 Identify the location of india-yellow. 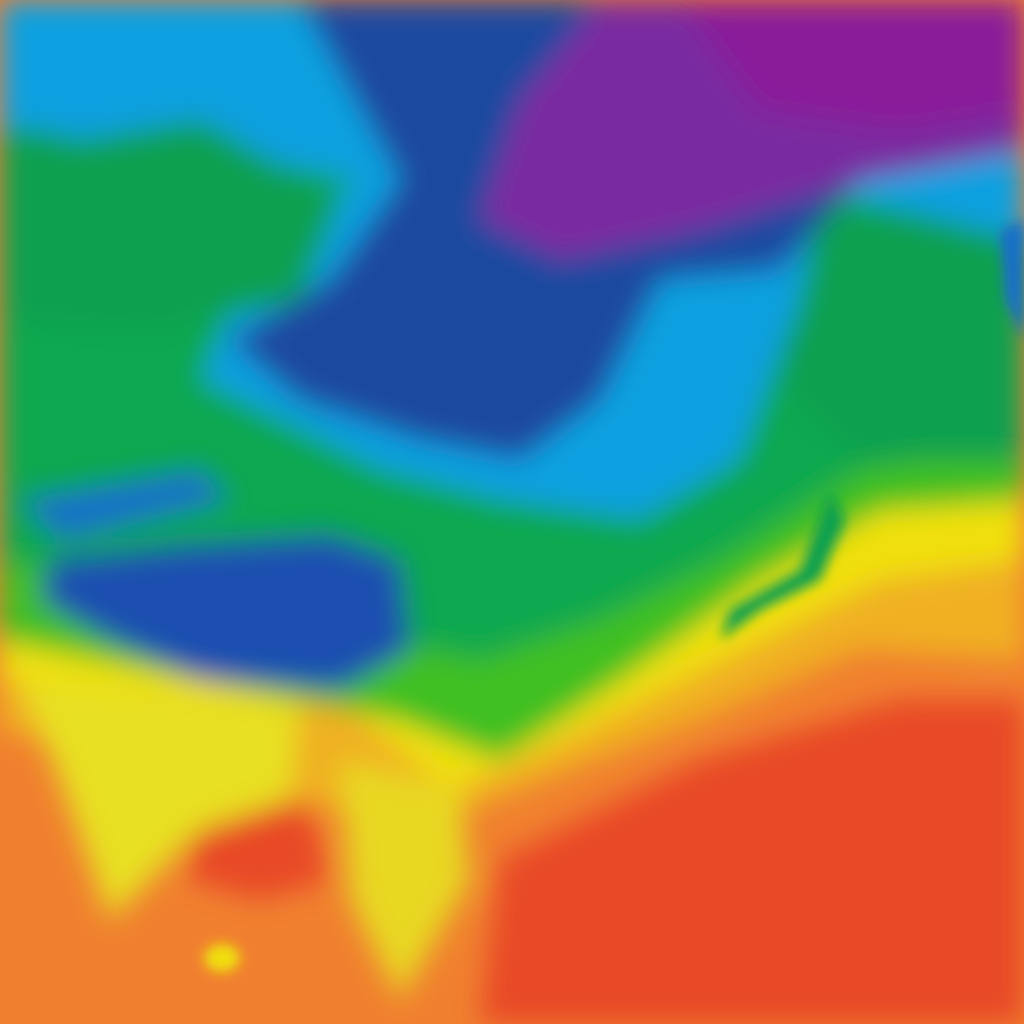
(160, 800).